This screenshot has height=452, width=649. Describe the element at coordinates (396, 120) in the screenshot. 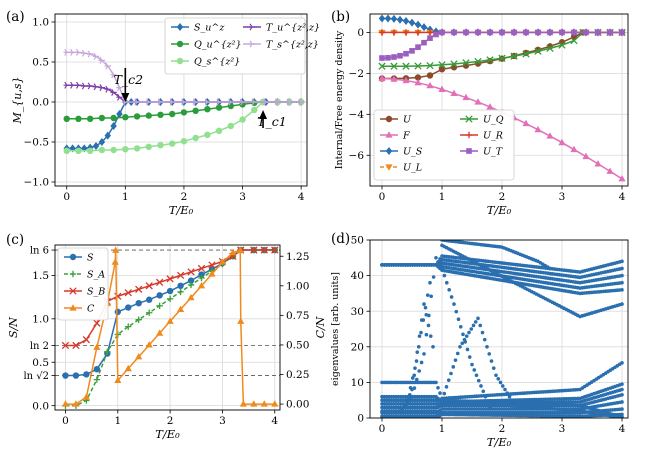

I see `legend-entry: U` at that location.